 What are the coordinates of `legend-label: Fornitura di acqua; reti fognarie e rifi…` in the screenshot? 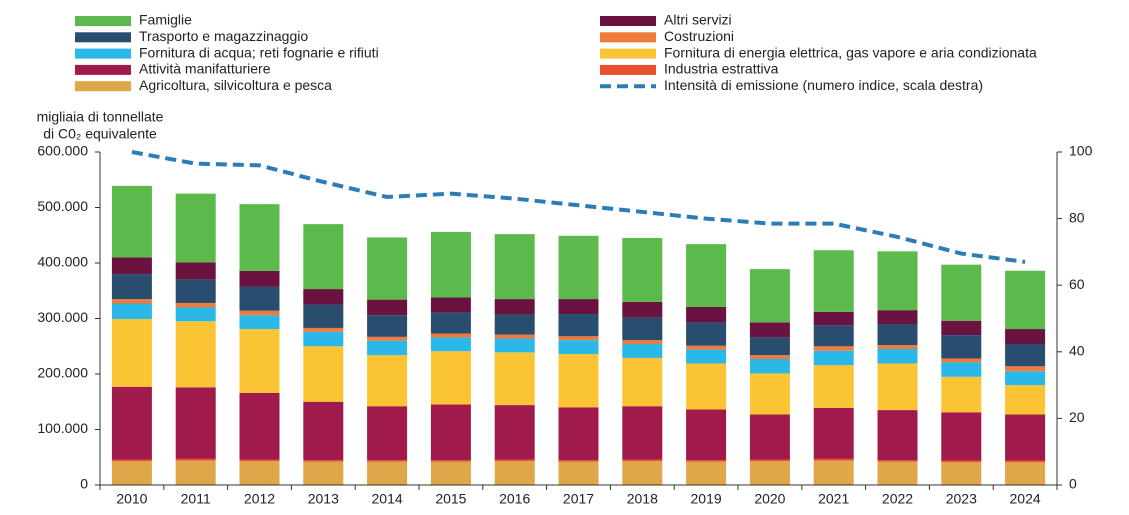 It's located at (259, 52).